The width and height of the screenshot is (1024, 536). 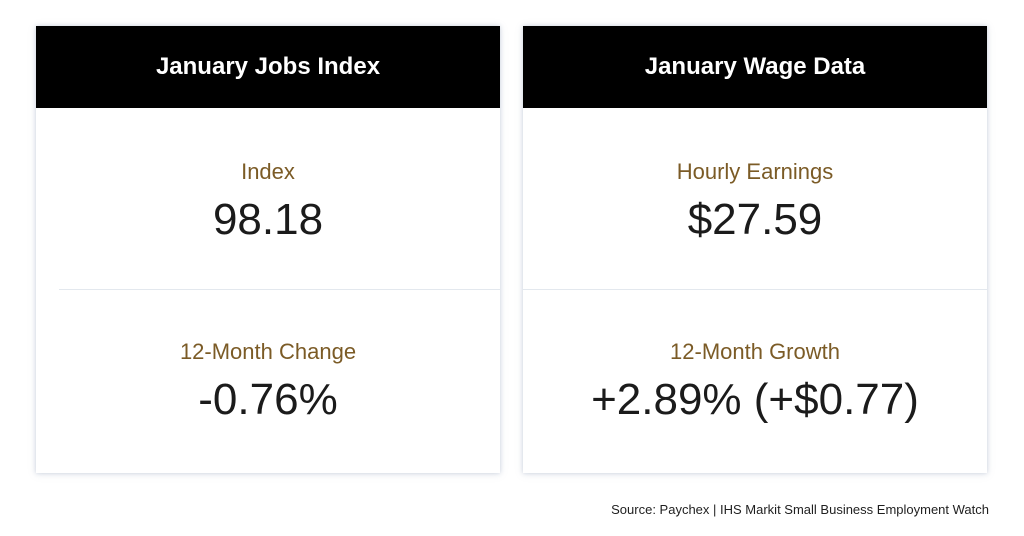 I want to click on card-header: January Wage Data, so click(x=755, y=67).